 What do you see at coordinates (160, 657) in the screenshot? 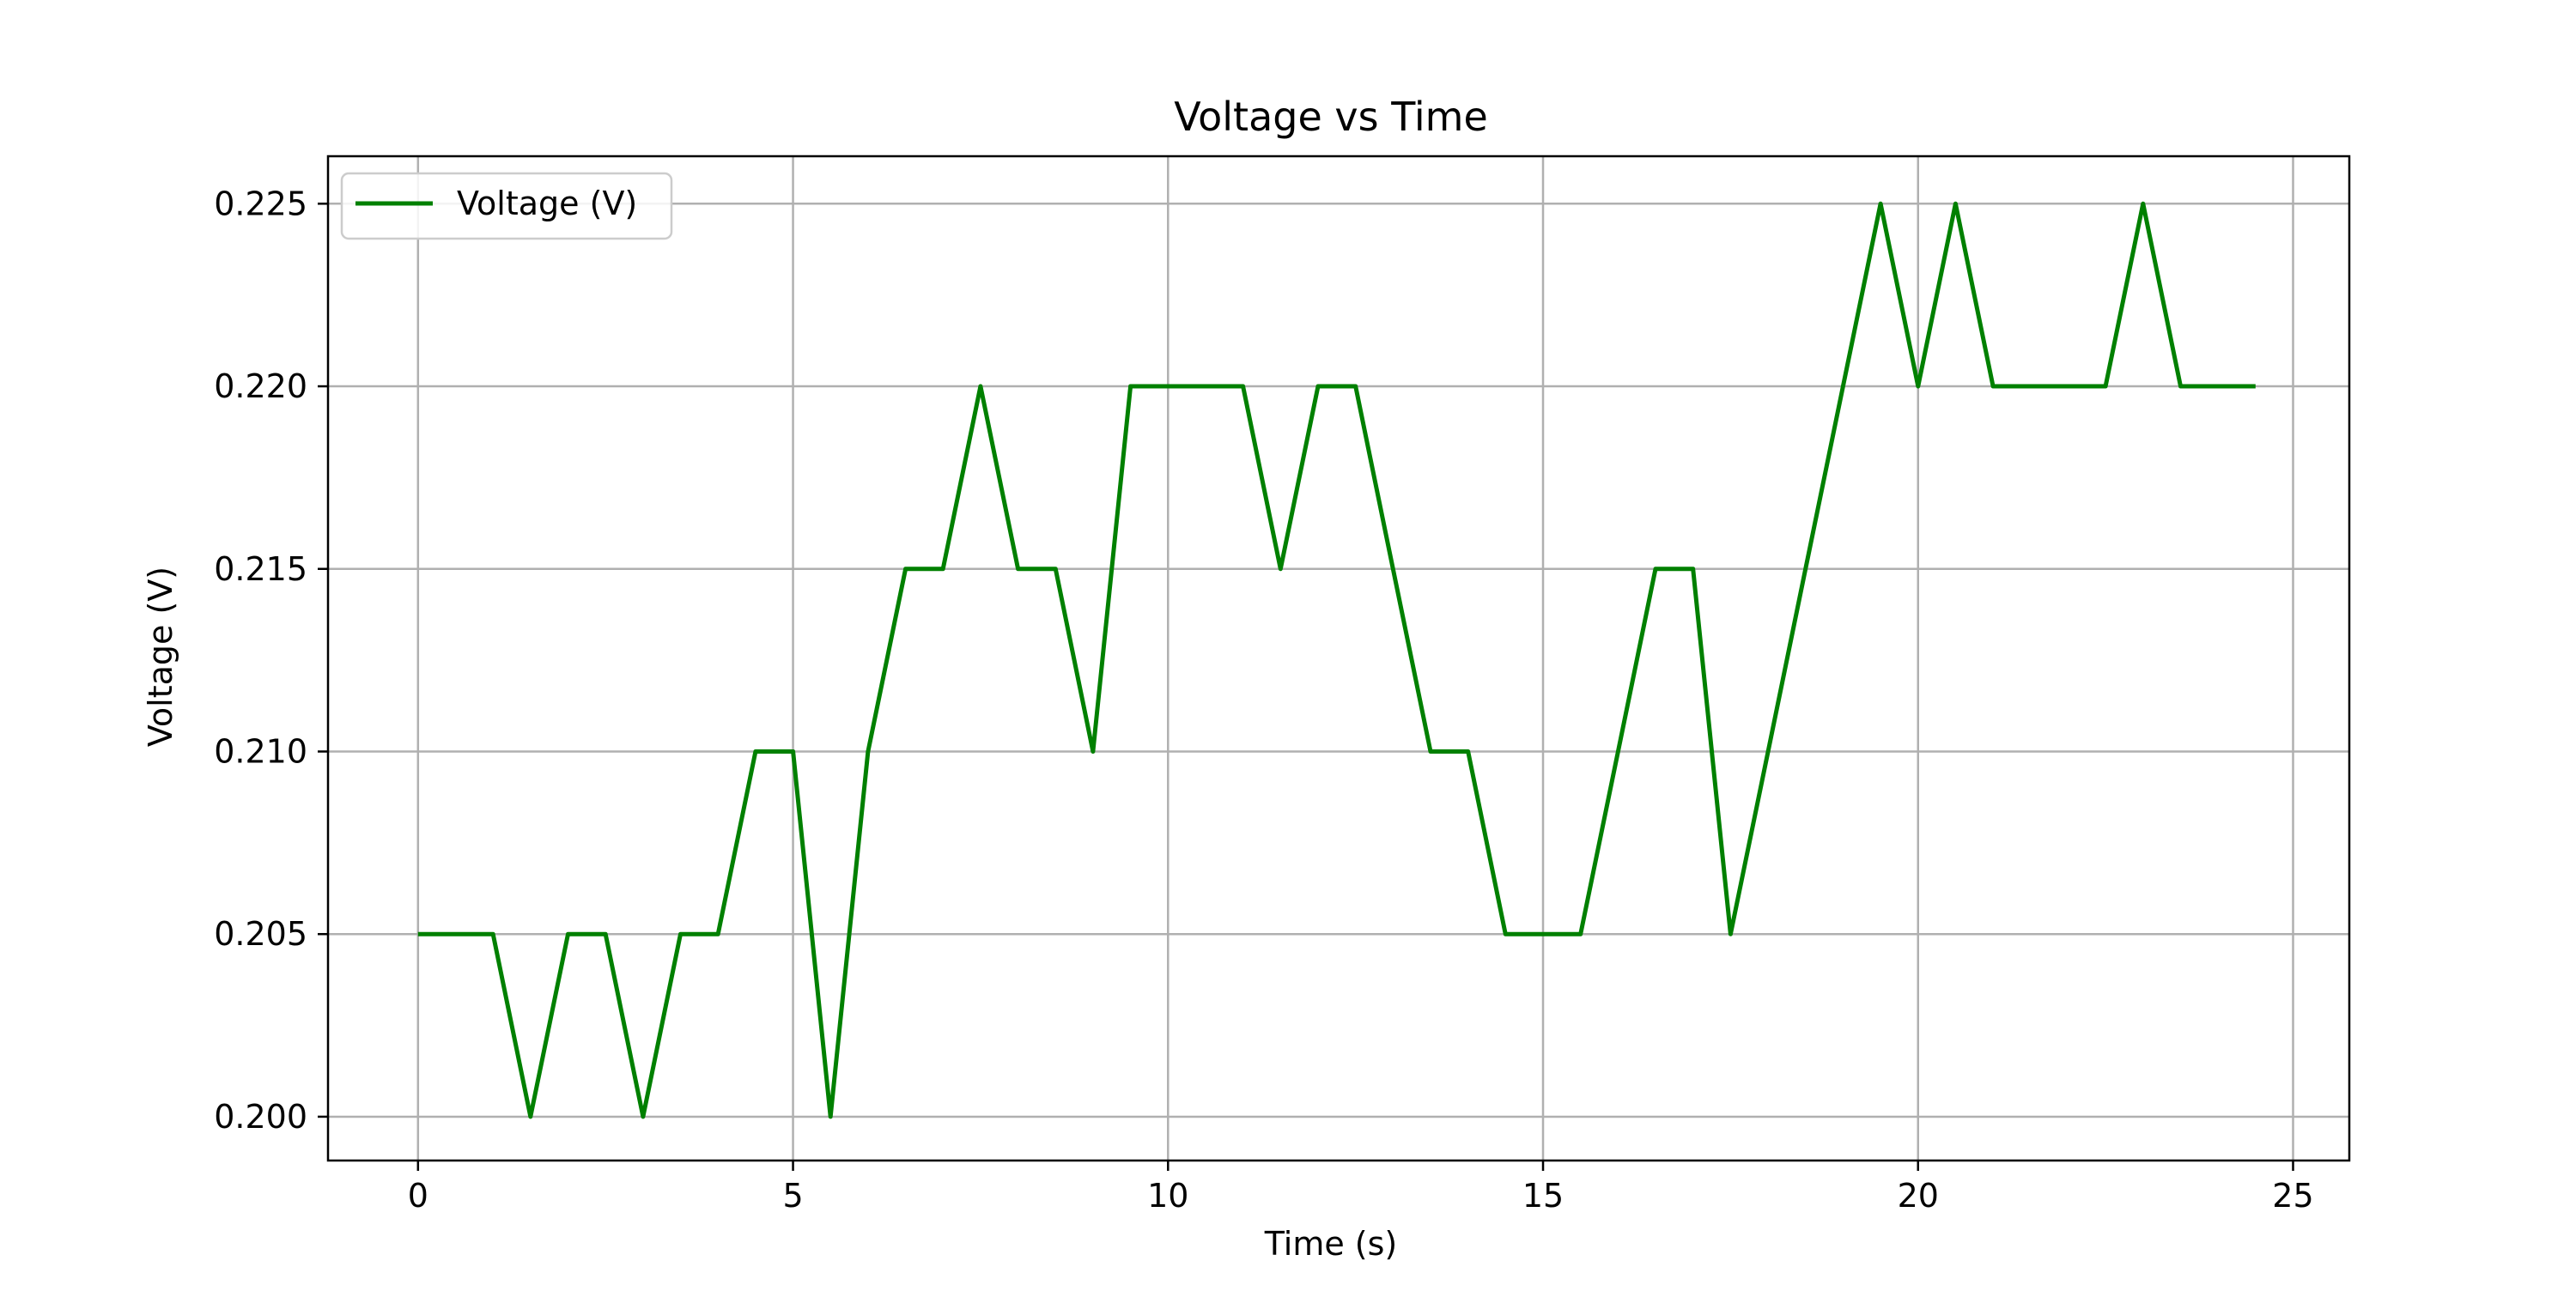
I see `y-axis-label: Voltage (V)` at bounding box center [160, 657].